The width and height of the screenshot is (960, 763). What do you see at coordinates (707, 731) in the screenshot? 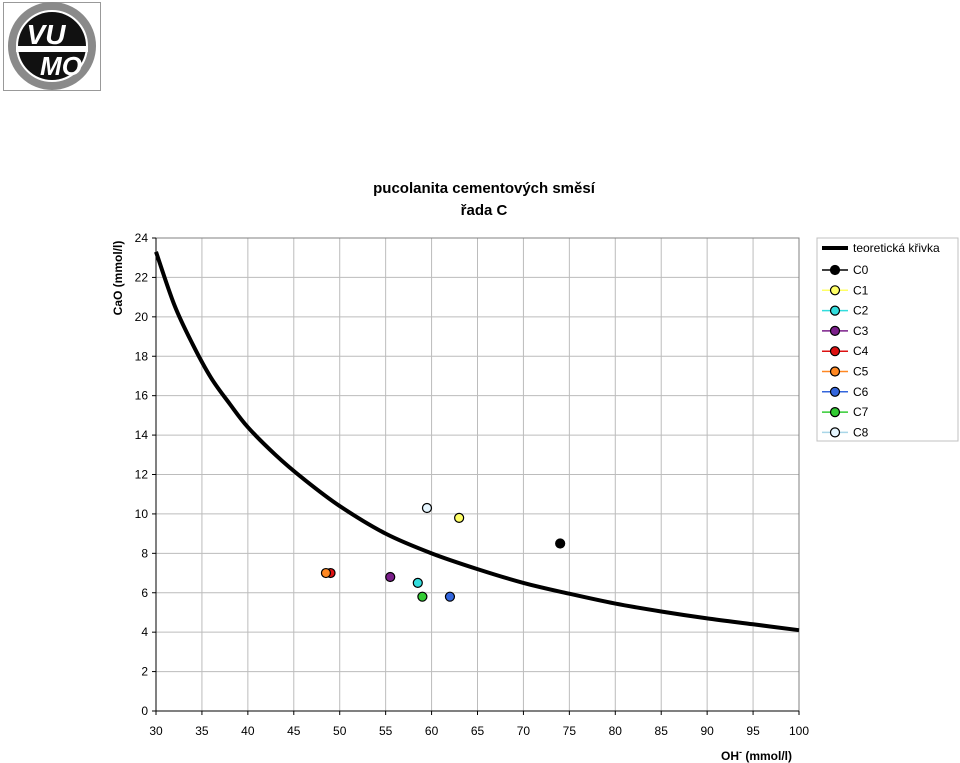
I see `x-tick-label: 90` at bounding box center [707, 731].